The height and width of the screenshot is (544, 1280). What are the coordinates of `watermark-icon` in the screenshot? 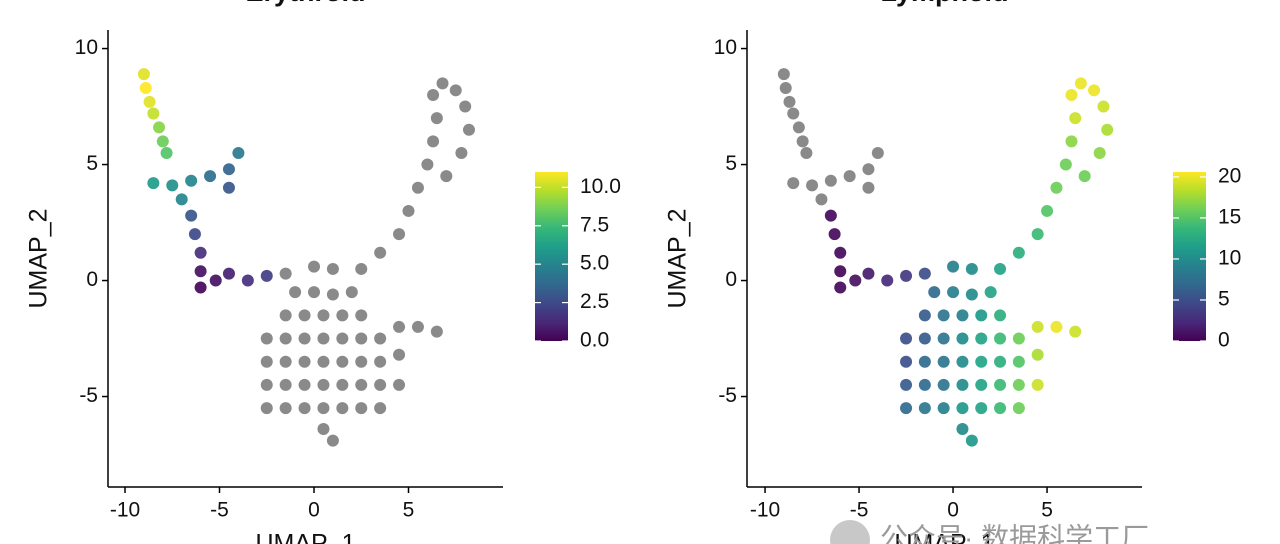 It's located at (850, 532).